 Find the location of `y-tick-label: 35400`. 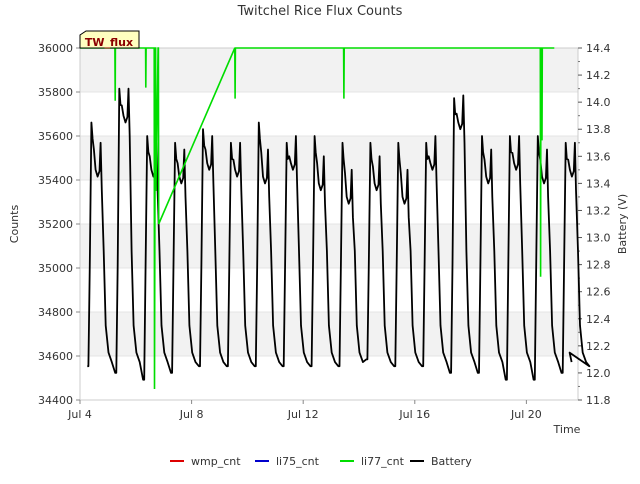

y-tick-label: 35400 is located at coordinates (55, 180).